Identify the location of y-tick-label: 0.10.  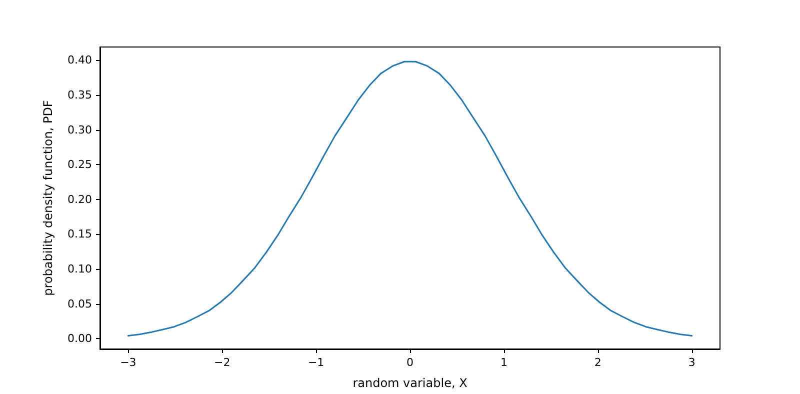
(80, 269).